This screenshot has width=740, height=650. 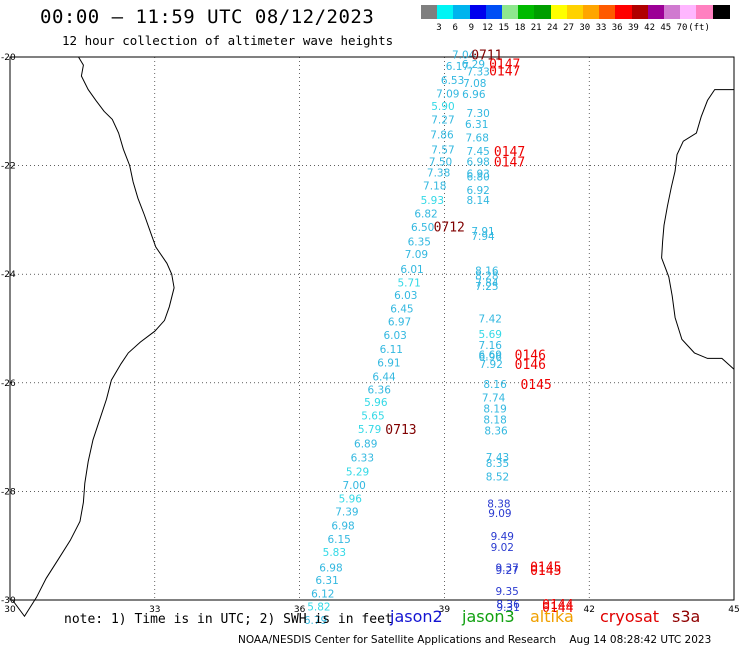 I want to click on wave-height-value: 7.94, so click(x=483, y=237).